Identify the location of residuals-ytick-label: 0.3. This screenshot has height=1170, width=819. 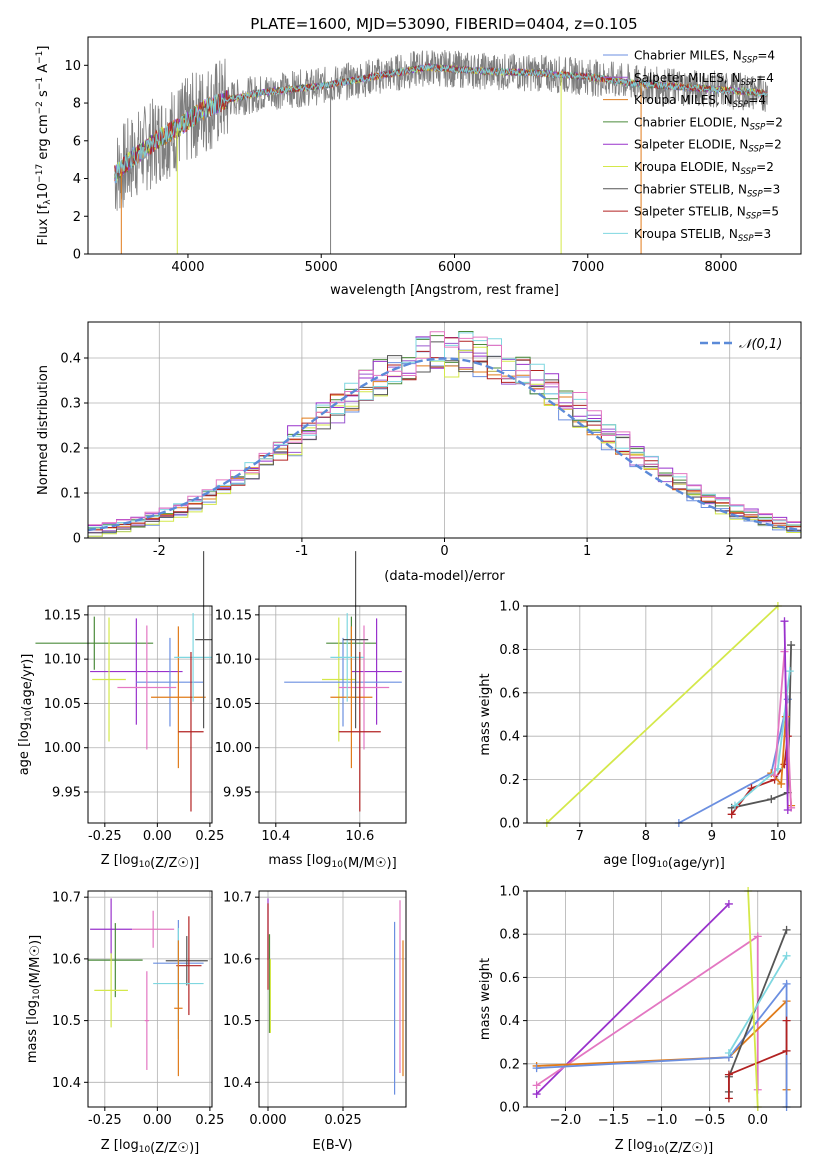
(70, 404).